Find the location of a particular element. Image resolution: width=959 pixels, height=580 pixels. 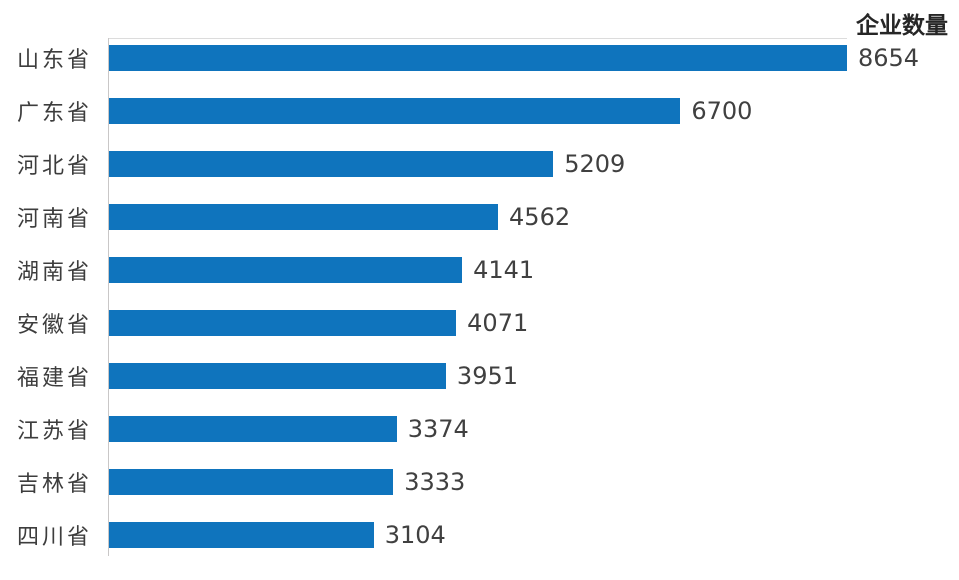

bar-track: 6700 is located at coordinates (534, 110).